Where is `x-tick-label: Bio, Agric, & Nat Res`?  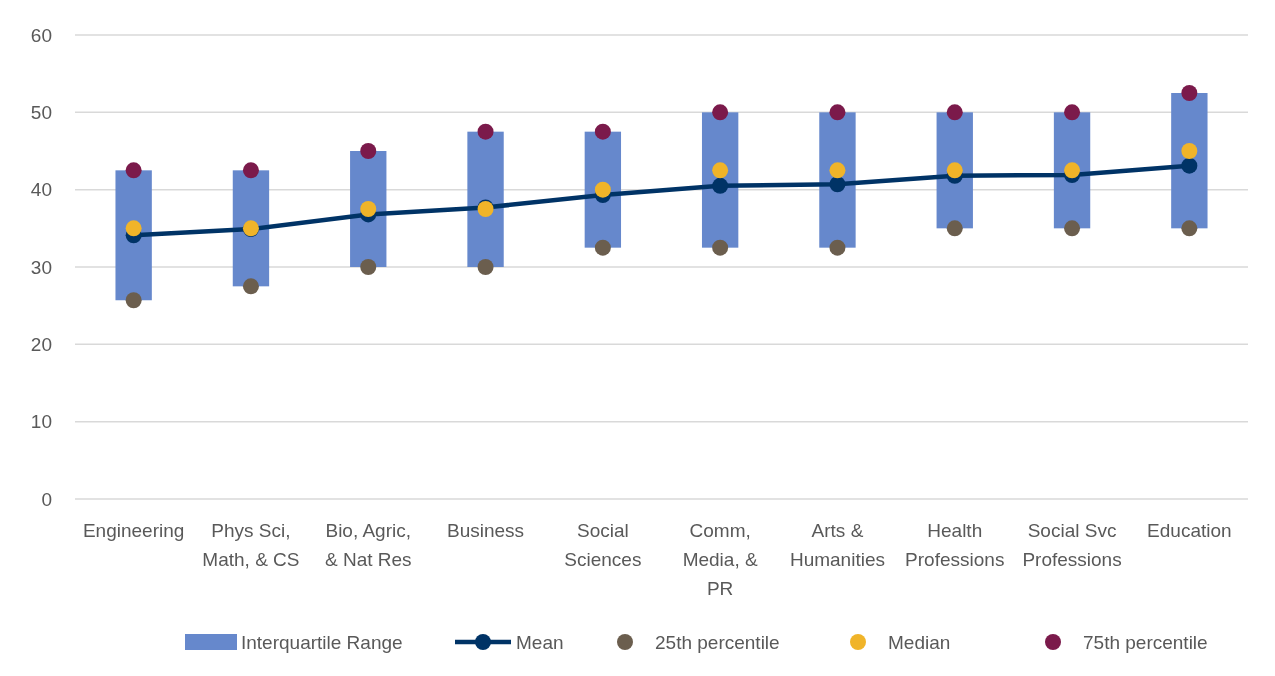
x-tick-label: Bio, Agric, & Nat Res is located at coordinates (368, 545).